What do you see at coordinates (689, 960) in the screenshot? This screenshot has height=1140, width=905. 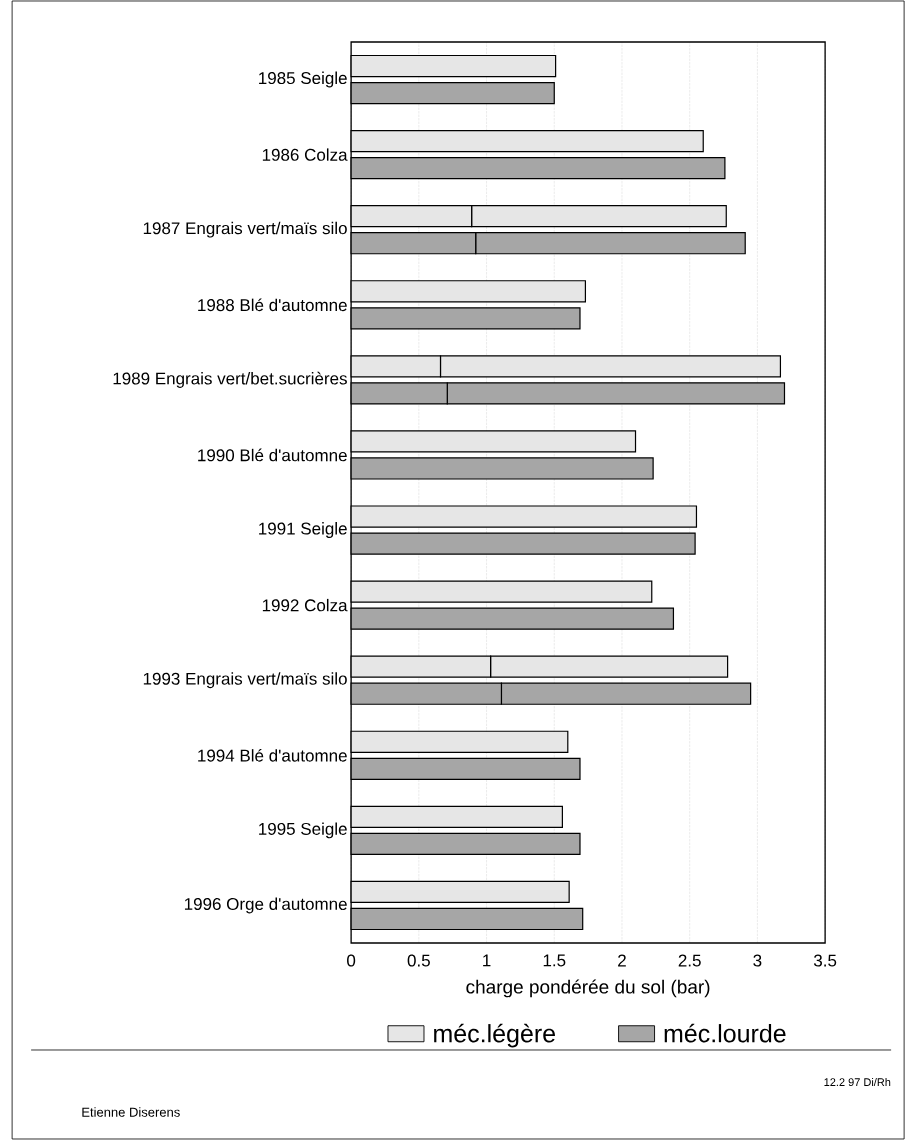 I see `x-tick-label: 2.5` at bounding box center [689, 960].